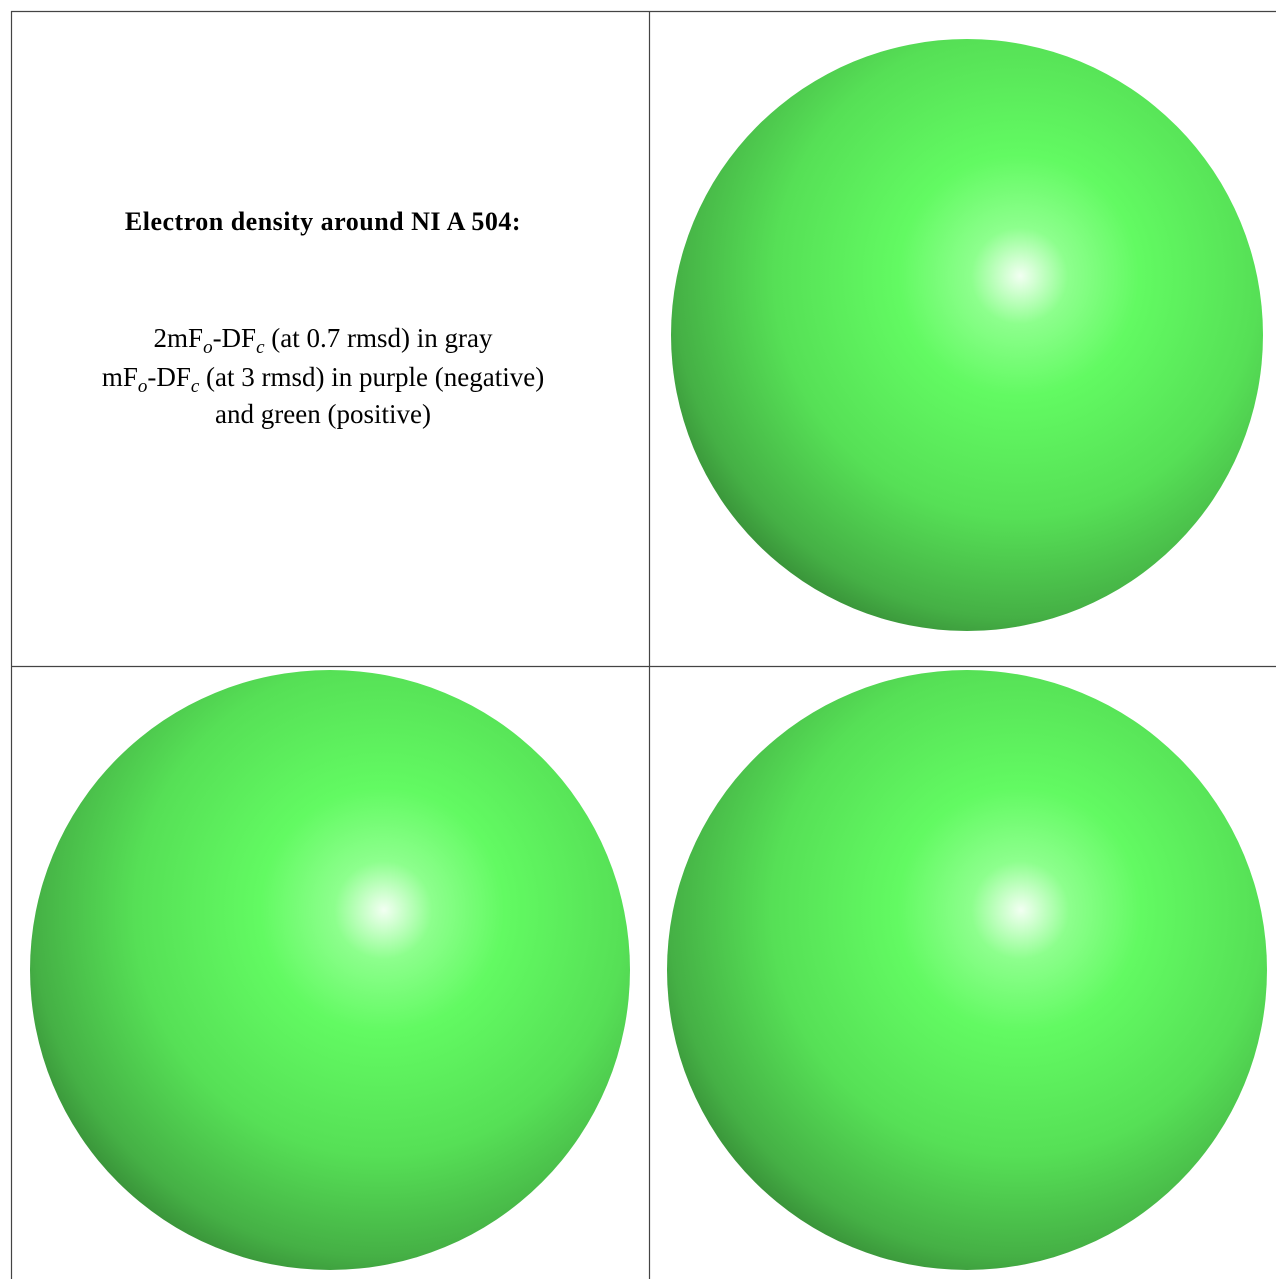 The height and width of the screenshot is (1284, 1276). I want to click on caption-text: and green (positive), so click(323, 414).